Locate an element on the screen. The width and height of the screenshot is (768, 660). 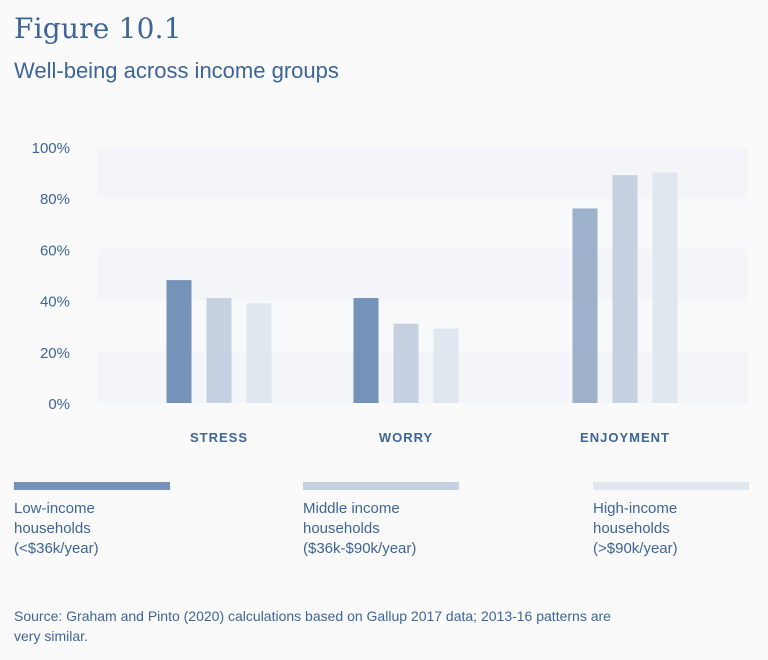
y-tick-label: 0% is located at coordinates (59, 404).